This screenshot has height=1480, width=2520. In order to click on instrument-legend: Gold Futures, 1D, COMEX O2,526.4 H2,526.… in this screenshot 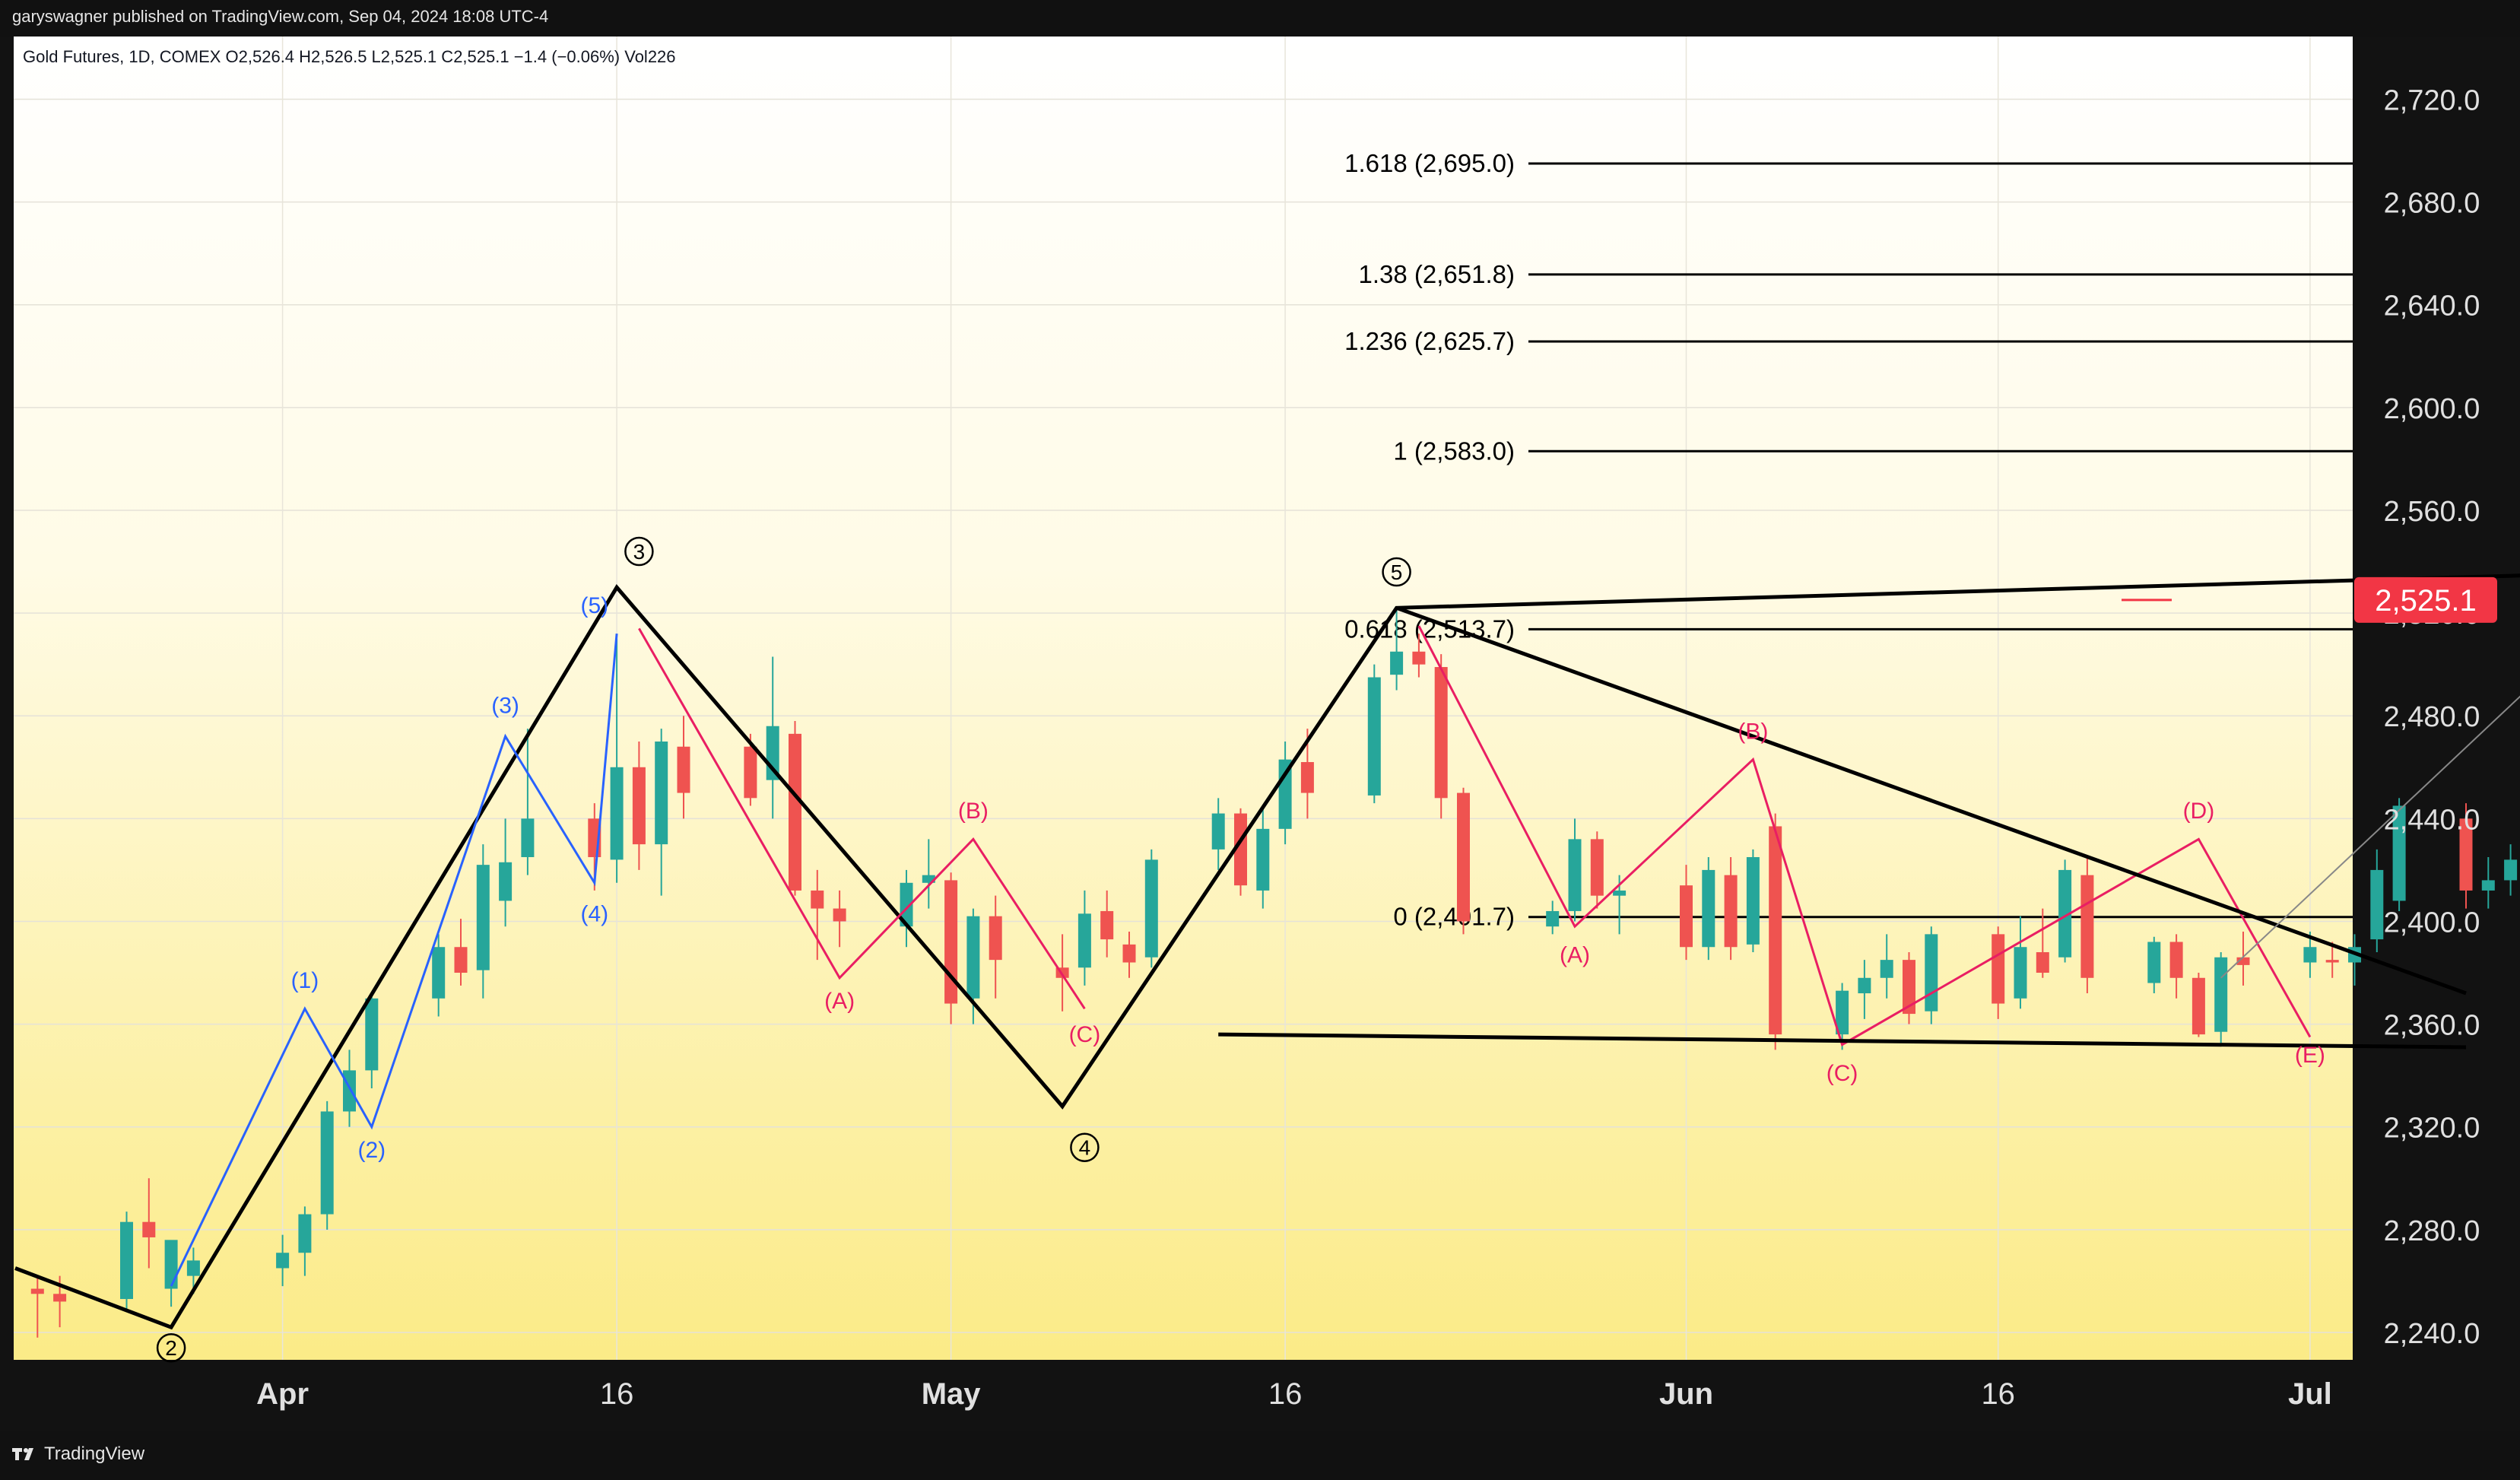, I will do `click(349, 57)`.